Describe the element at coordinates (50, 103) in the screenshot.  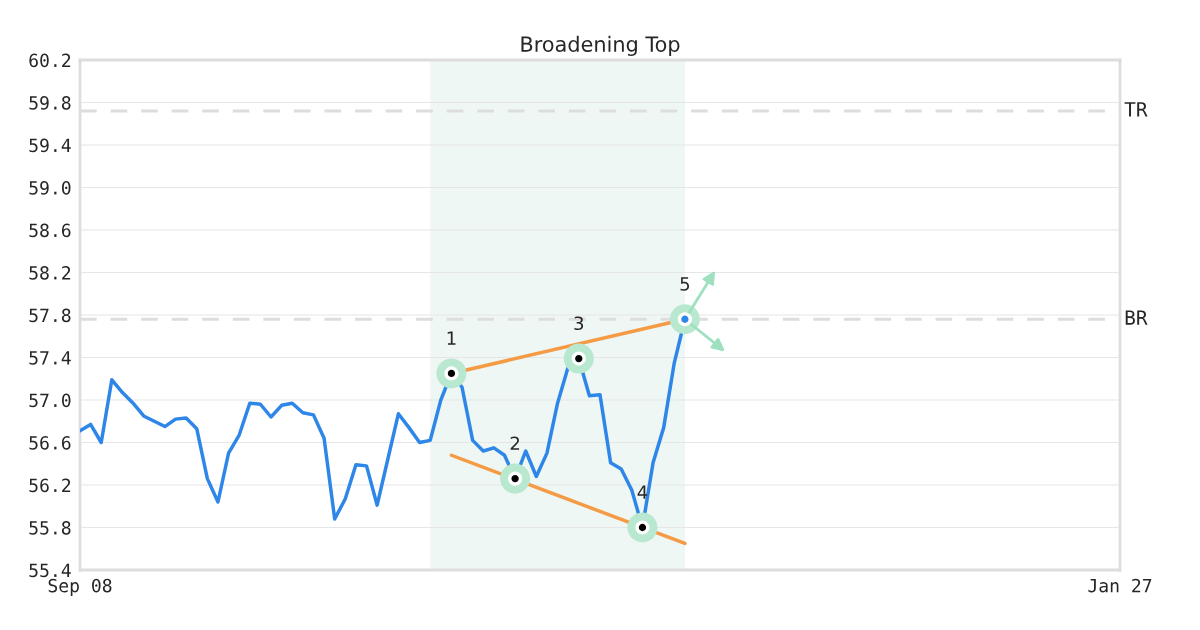
I see `y-tick-label: 59.8` at that location.